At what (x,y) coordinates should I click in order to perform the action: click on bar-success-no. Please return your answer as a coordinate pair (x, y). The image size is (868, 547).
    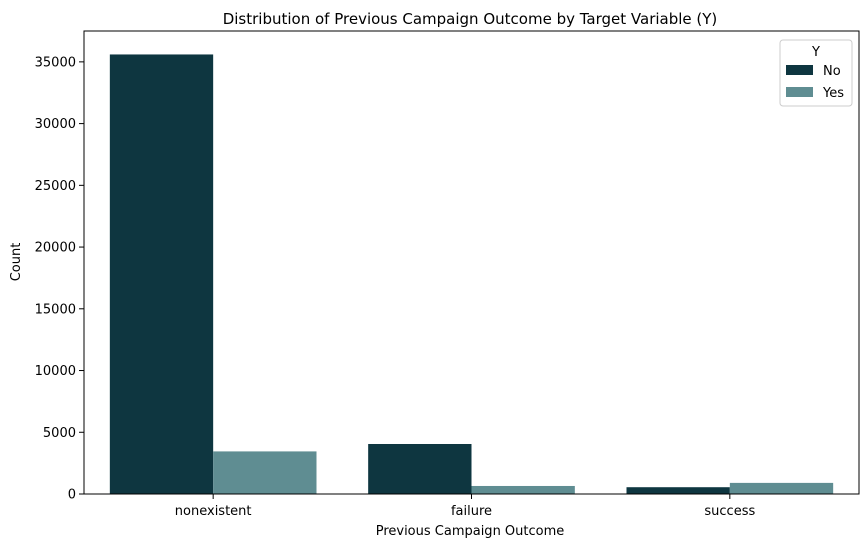
    Looking at the image, I should click on (678, 490).